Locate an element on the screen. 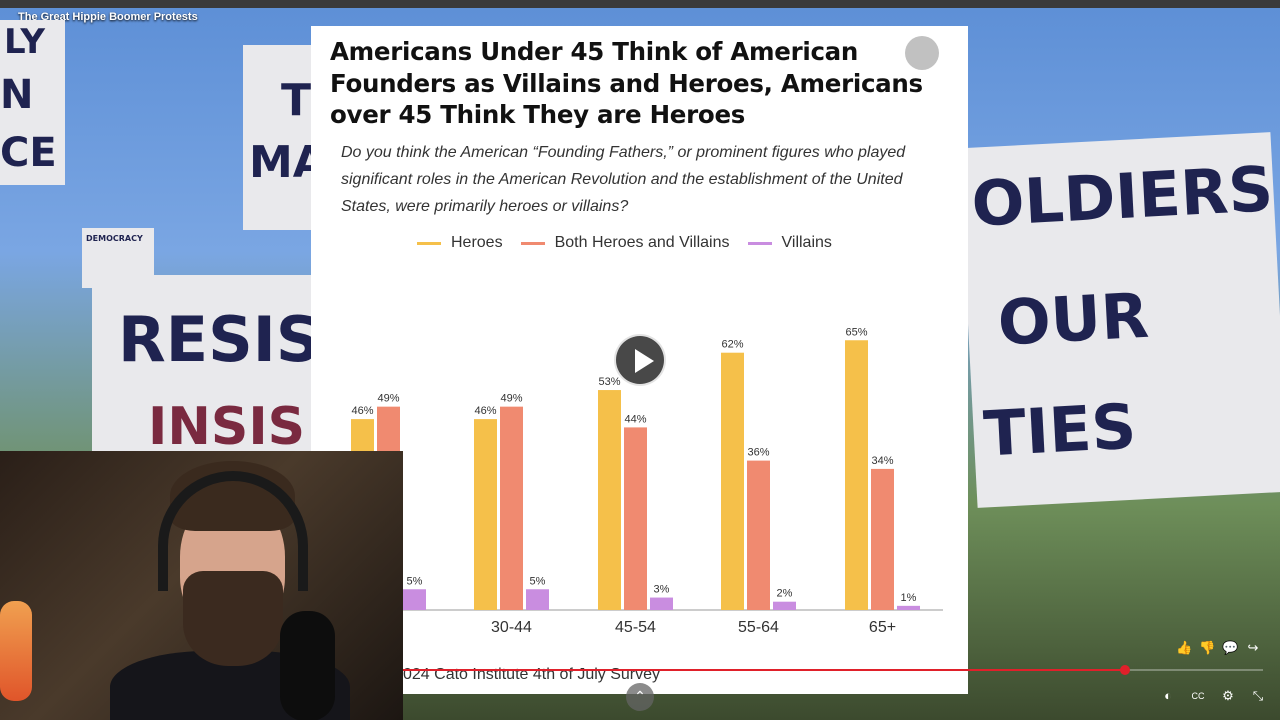 The height and width of the screenshot is (720, 1280). protest-sign-resist: RESIS INSIS is located at coordinates (202, 364).